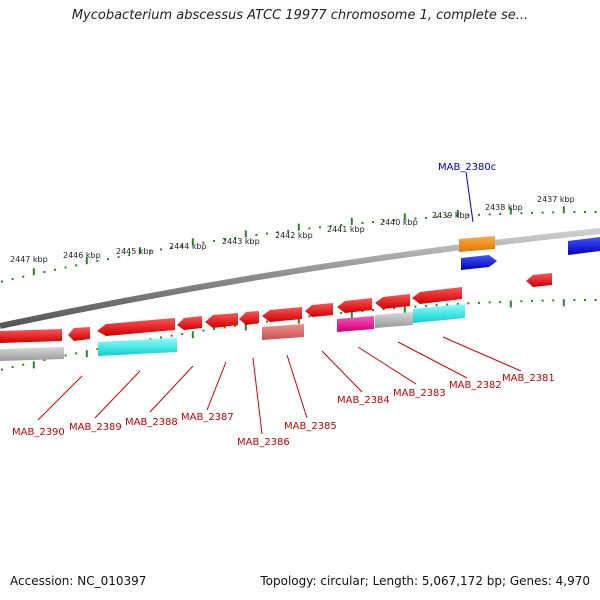 This screenshot has width=600, height=600. I want to click on kbp-label: 2440 kbp, so click(399, 222).